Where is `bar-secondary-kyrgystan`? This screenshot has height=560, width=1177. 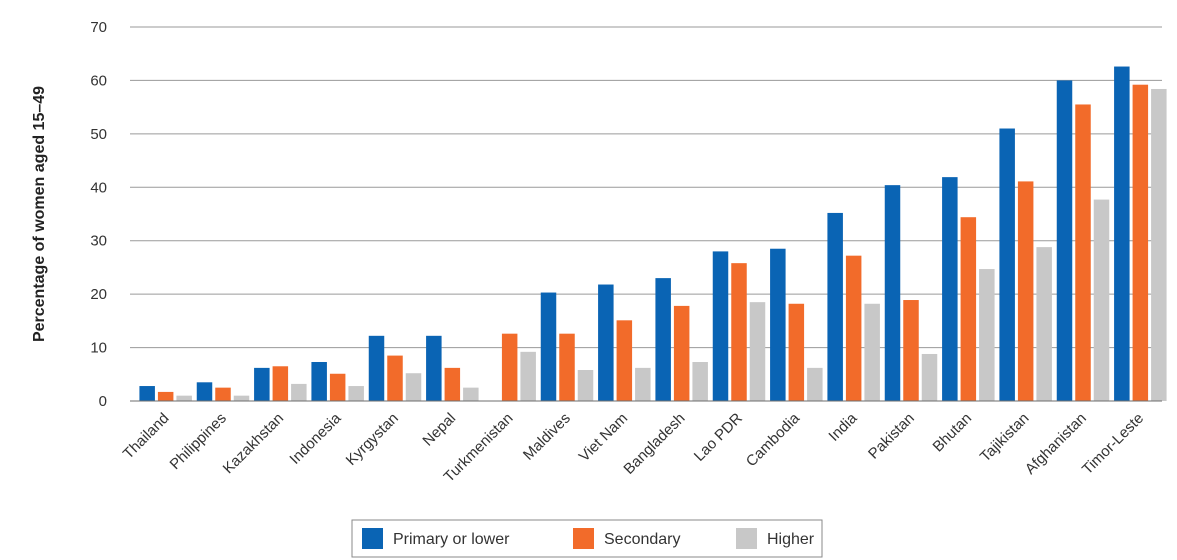 bar-secondary-kyrgystan is located at coordinates (395, 378).